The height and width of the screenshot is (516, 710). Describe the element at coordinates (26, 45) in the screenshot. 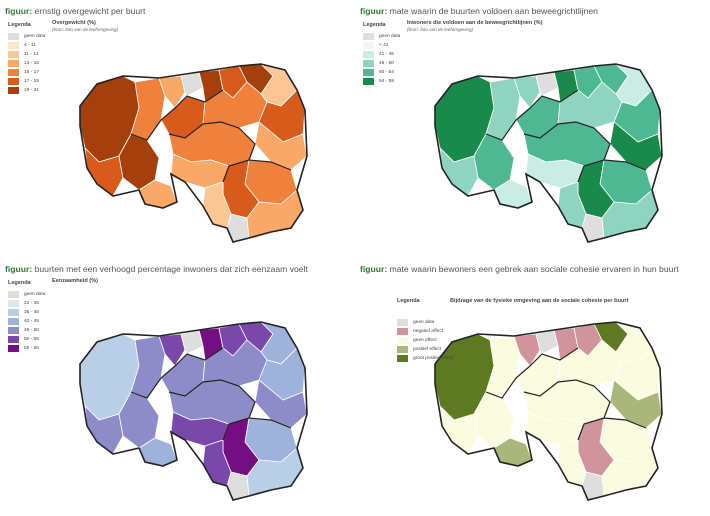

I see `legend-item: 4 - 11` at that location.